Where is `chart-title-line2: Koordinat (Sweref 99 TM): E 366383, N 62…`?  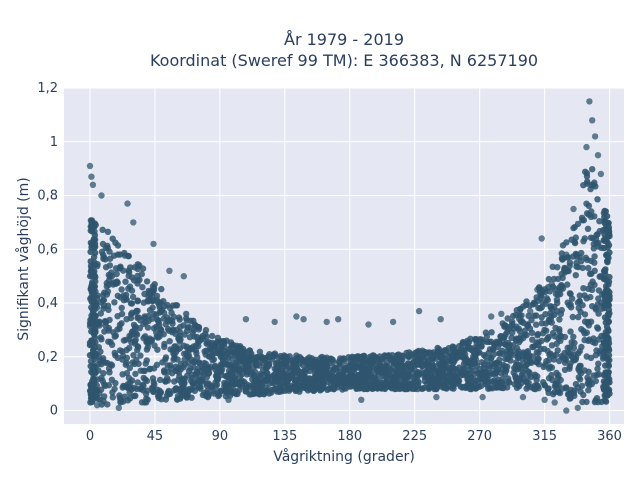 chart-title-line2: Koordinat (Sweref 99 TM): E 366383, N 62… is located at coordinates (344, 60).